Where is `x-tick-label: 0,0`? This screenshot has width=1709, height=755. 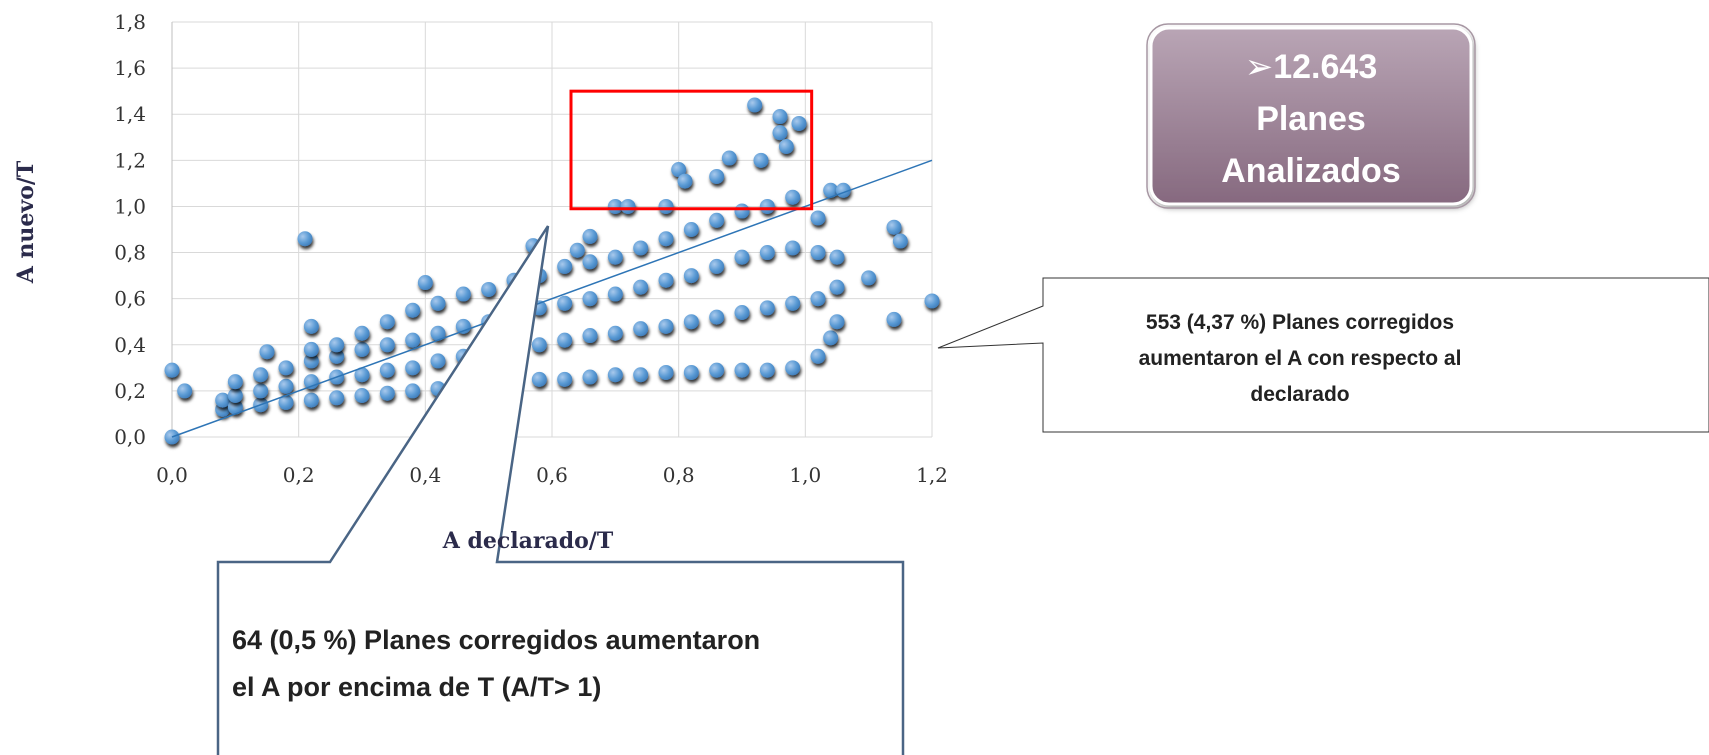 x-tick-label: 0,0 is located at coordinates (172, 475).